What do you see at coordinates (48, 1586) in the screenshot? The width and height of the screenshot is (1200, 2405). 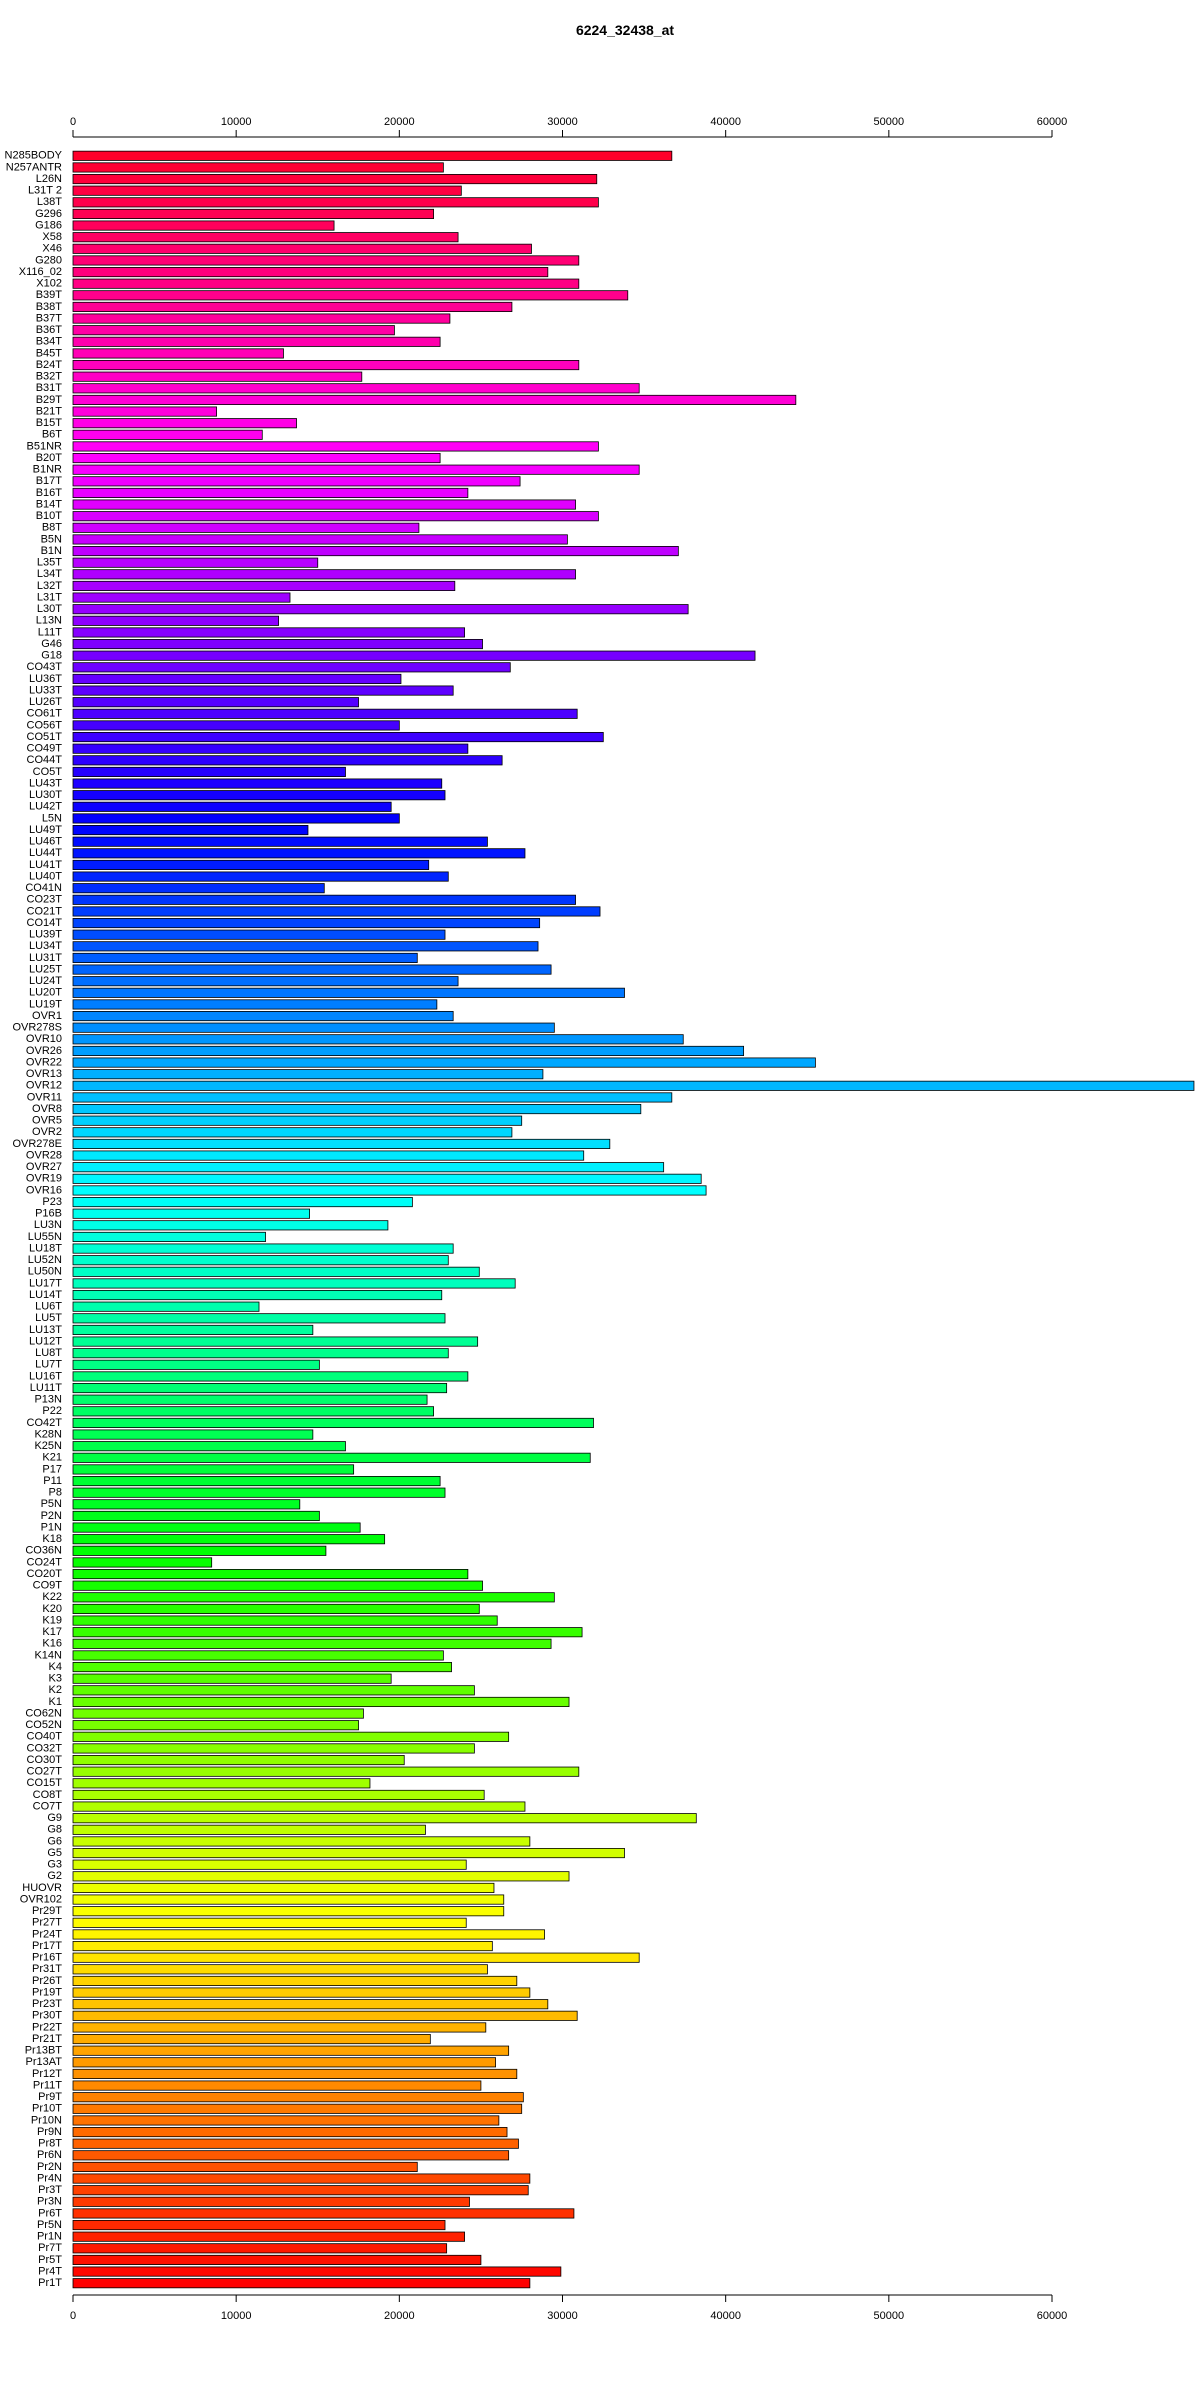 I see `y-tick-label: CO9T` at bounding box center [48, 1586].